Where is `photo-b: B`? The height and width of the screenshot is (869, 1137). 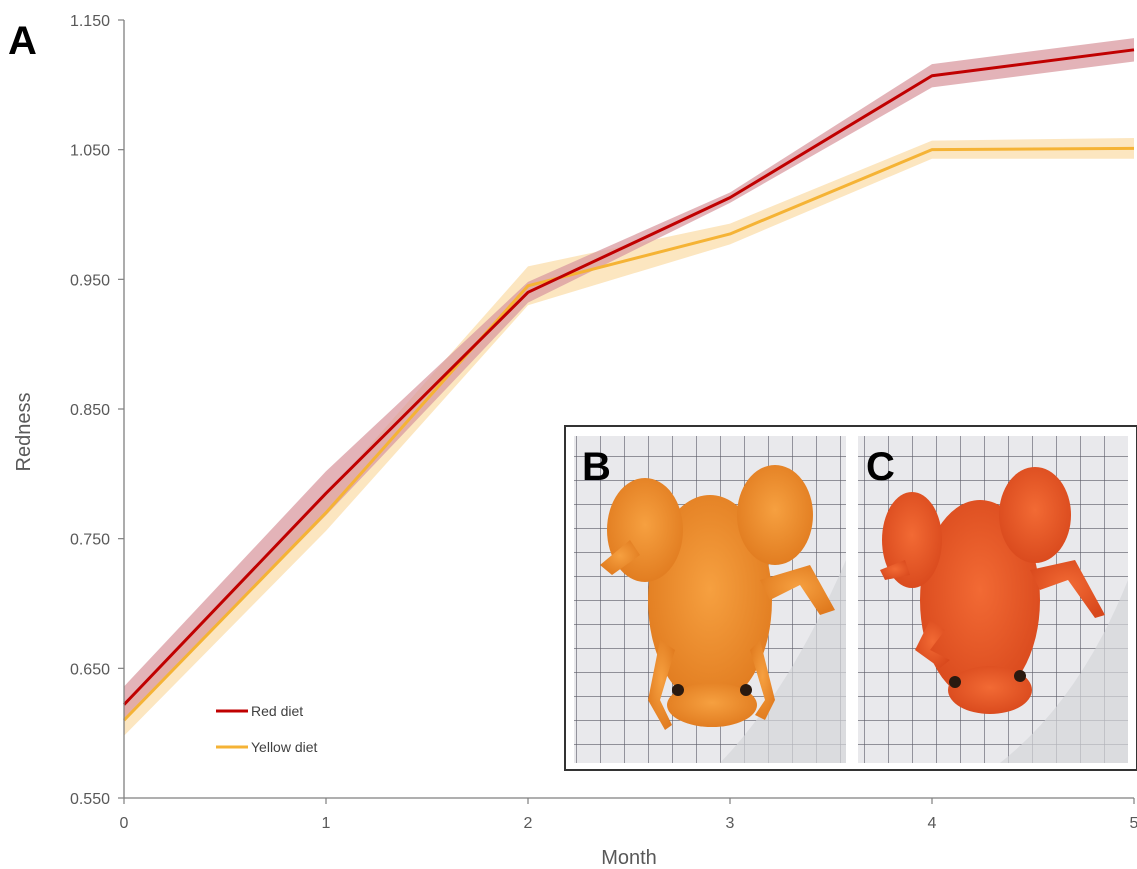 photo-b: B is located at coordinates (710, 599).